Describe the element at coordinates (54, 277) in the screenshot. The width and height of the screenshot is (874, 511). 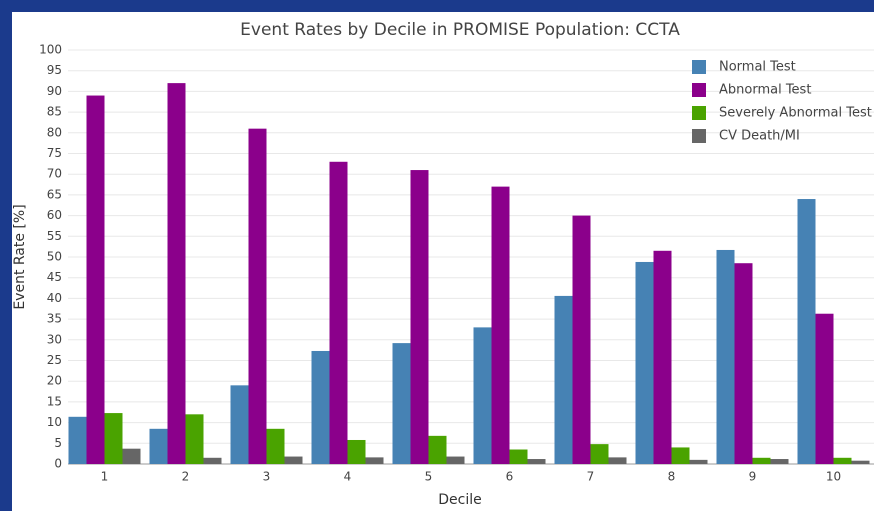
I see `y-tick-label: 45` at that location.